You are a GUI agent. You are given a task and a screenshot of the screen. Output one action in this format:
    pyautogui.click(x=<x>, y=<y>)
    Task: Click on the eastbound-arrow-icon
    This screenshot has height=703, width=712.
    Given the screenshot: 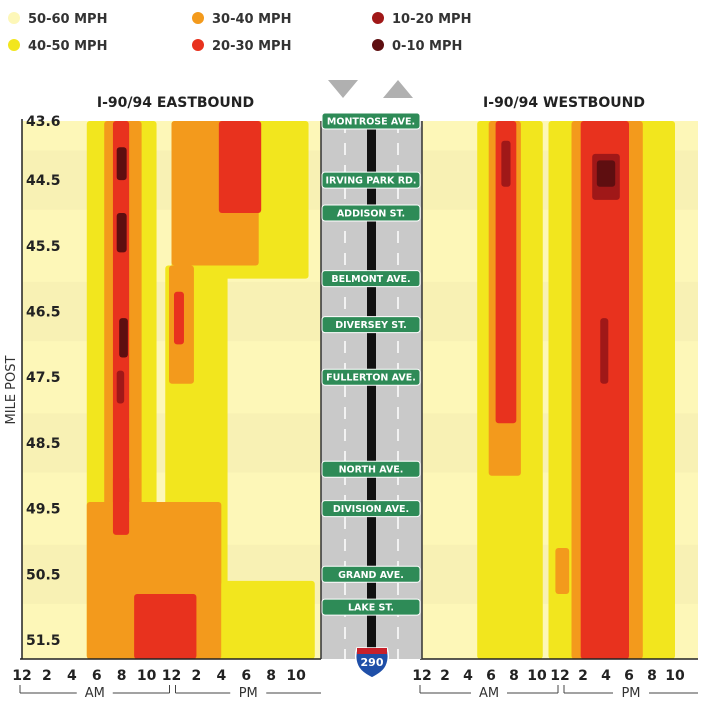 What is the action you would take?
    pyautogui.click(x=343, y=89)
    